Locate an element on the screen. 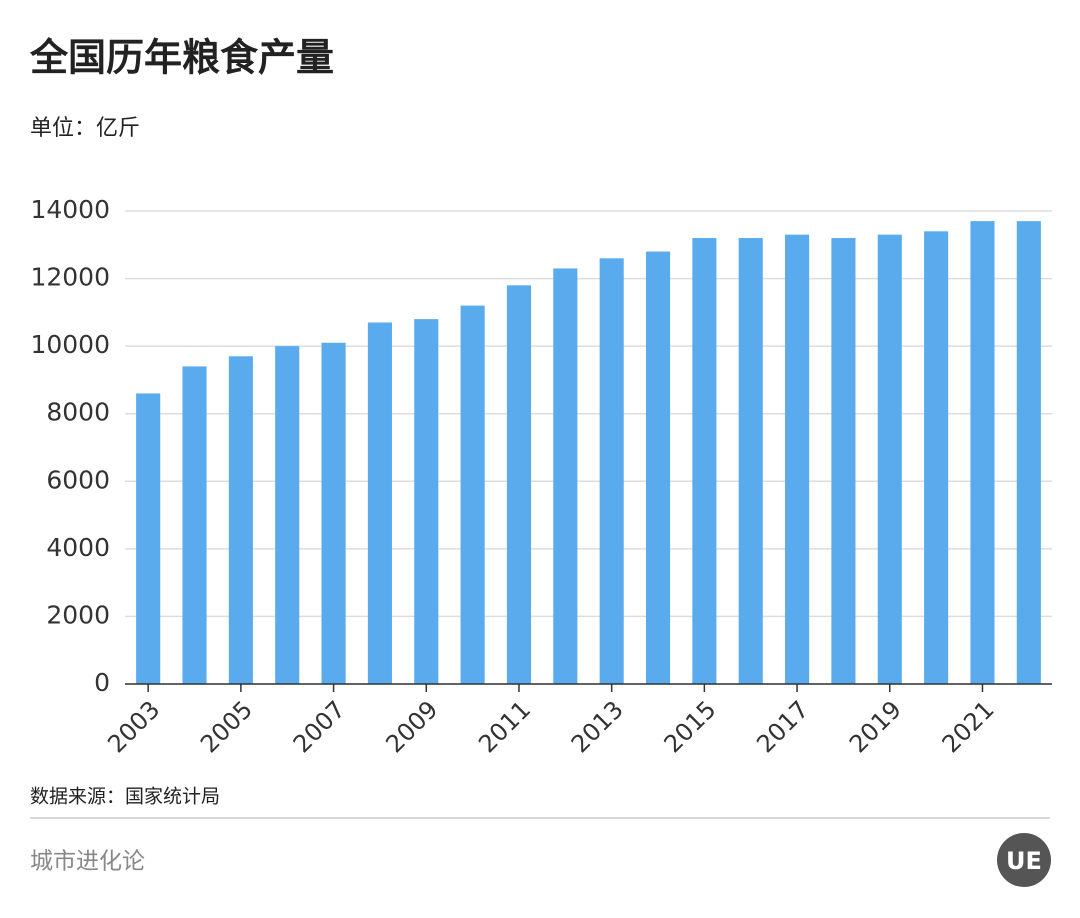 The width and height of the screenshot is (1080, 918). unit-label: 单位：亿斤 is located at coordinates (85, 128).